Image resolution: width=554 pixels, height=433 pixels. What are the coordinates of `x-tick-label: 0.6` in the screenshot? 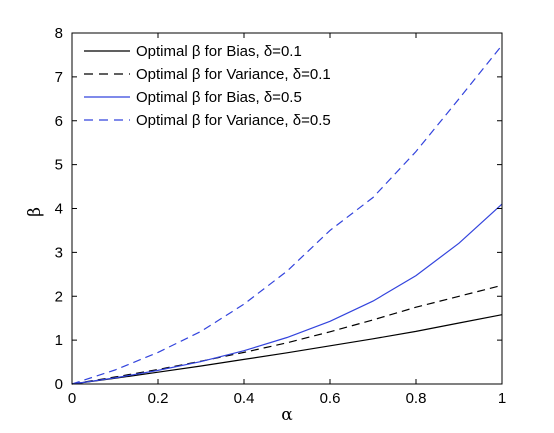 It's located at (330, 398).